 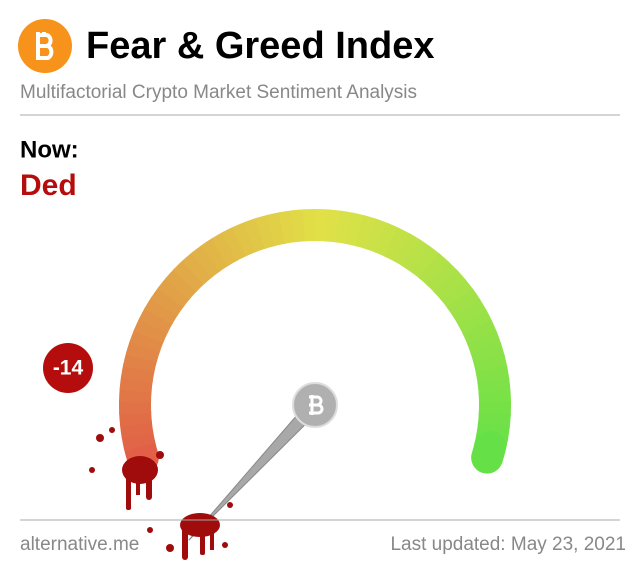 I want to click on hub-logo, so click(x=316, y=405).